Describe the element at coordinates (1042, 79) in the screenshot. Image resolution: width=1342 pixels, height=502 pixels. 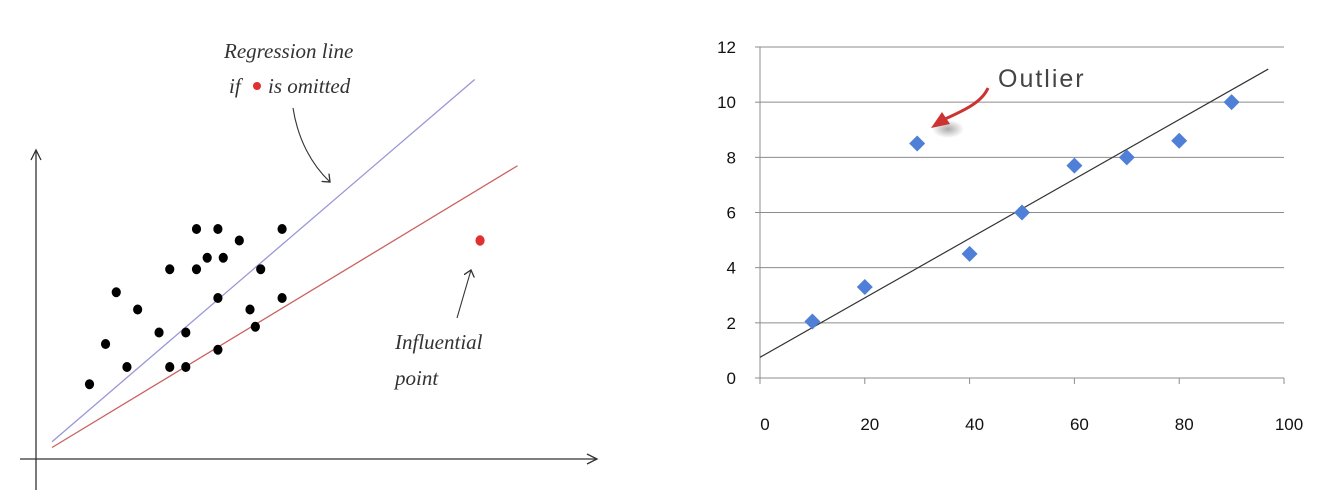
I see `outlier-label: Outlier` at that location.